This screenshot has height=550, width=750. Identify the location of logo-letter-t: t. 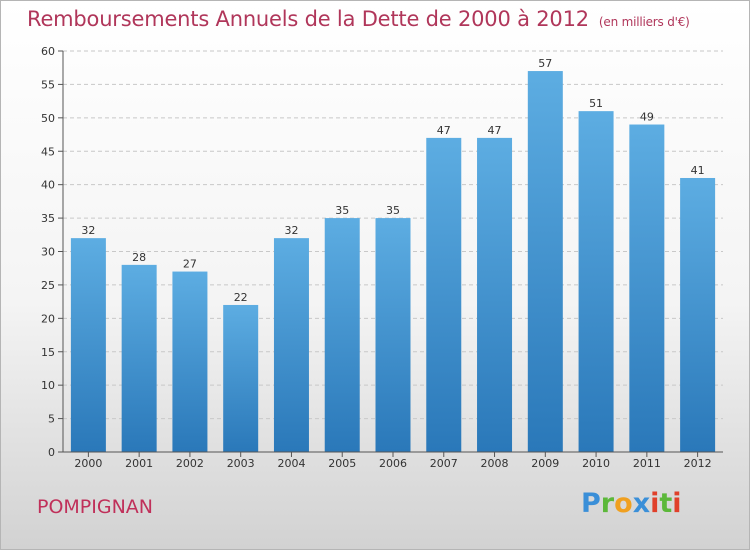
(666, 503).